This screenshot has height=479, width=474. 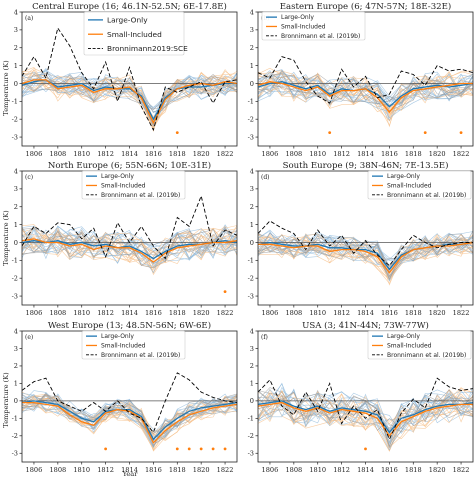 I want to click on plot-area, so click(x=365, y=253).